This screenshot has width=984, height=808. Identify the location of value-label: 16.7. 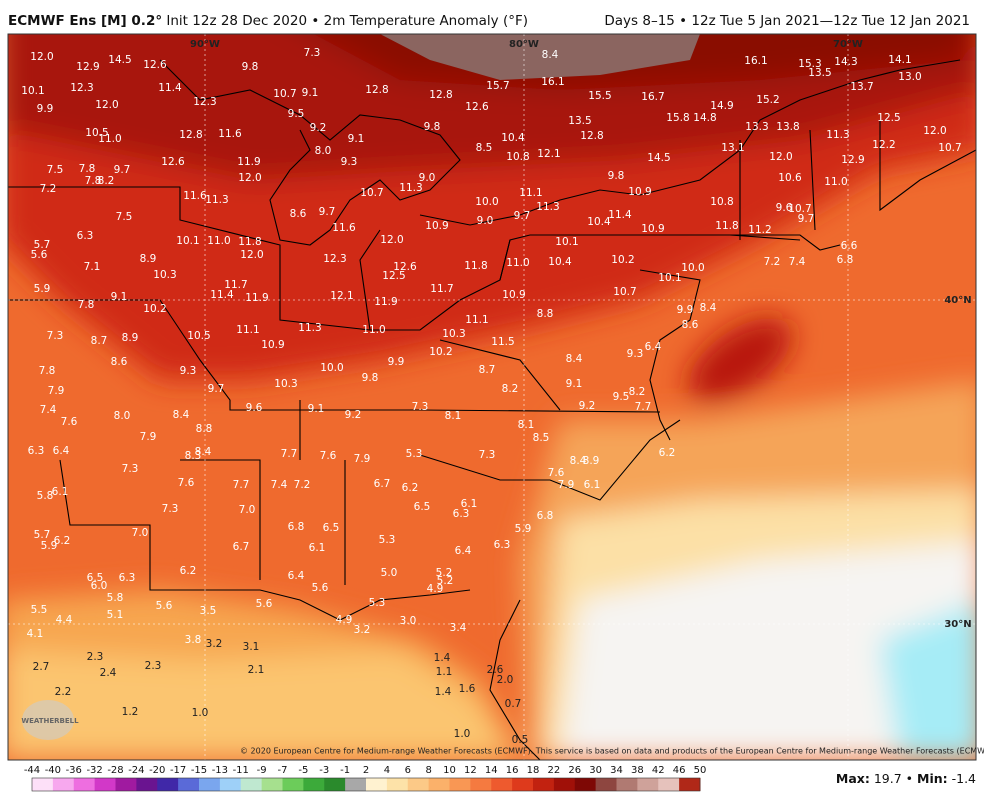
(652, 97).